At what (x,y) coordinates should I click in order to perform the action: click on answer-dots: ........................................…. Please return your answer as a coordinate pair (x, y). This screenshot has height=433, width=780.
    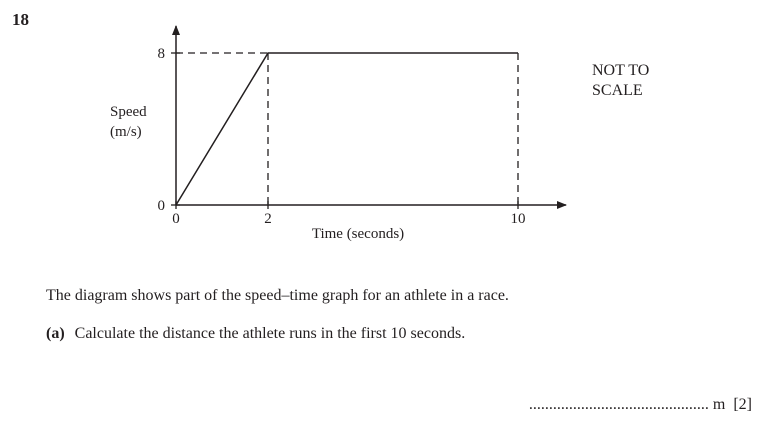
    Looking at the image, I should click on (618, 404).